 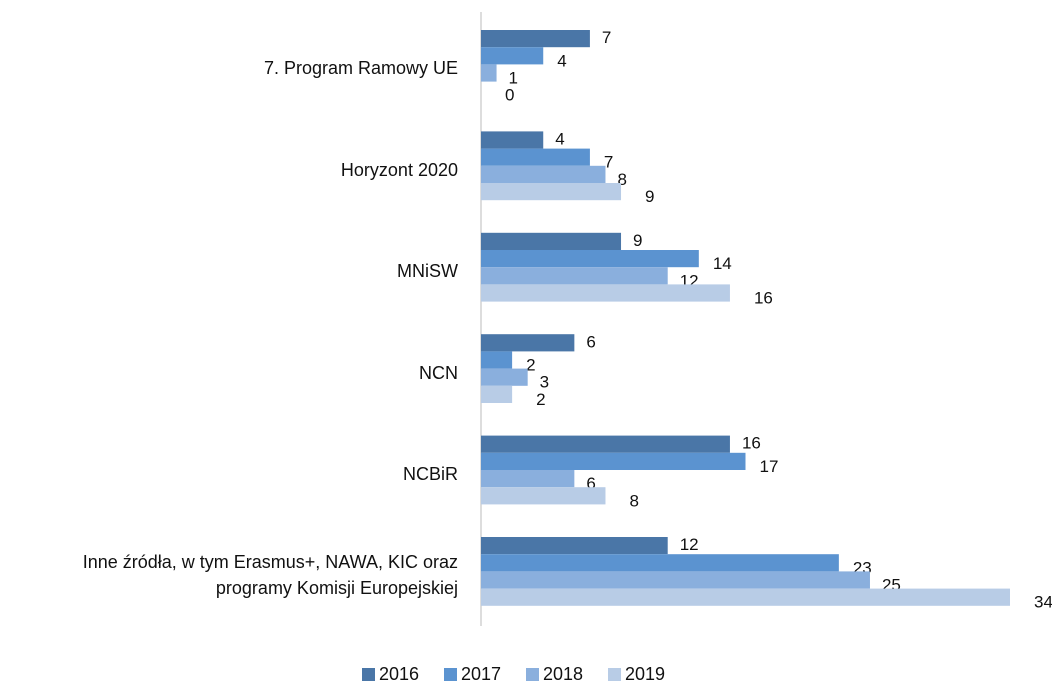 I want to click on legend-label: 2017, so click(x=481, y=674).